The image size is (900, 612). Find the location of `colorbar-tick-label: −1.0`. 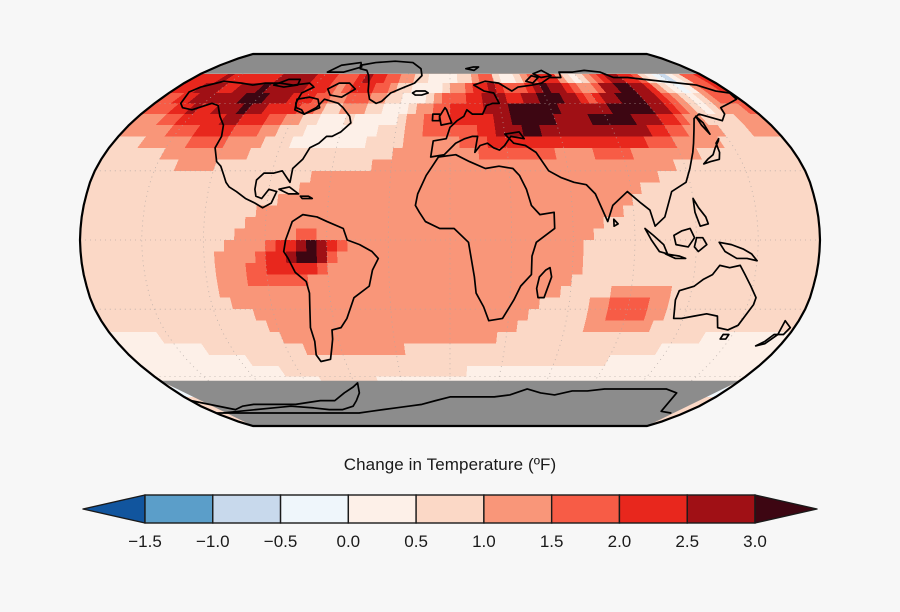

colorbar-tick-label: −1.0 is located at coordinates (213, 541).